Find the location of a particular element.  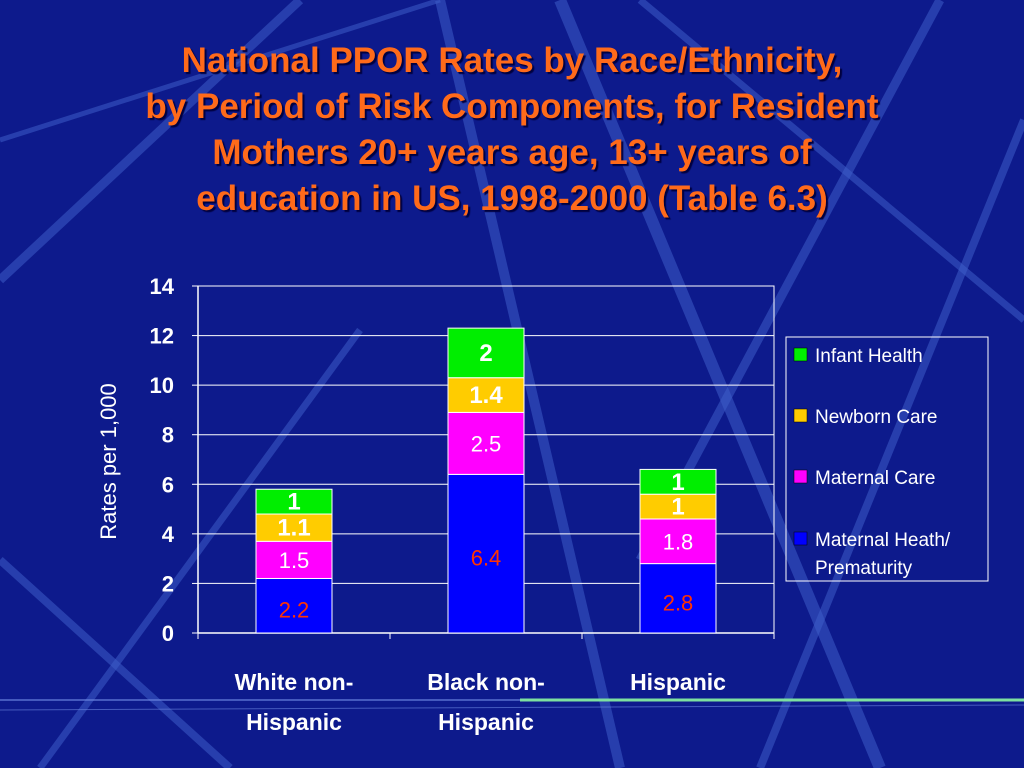

title-line-1: National PPOR Rates by Race/Ethnicity, is located at coordinates (512, 60).